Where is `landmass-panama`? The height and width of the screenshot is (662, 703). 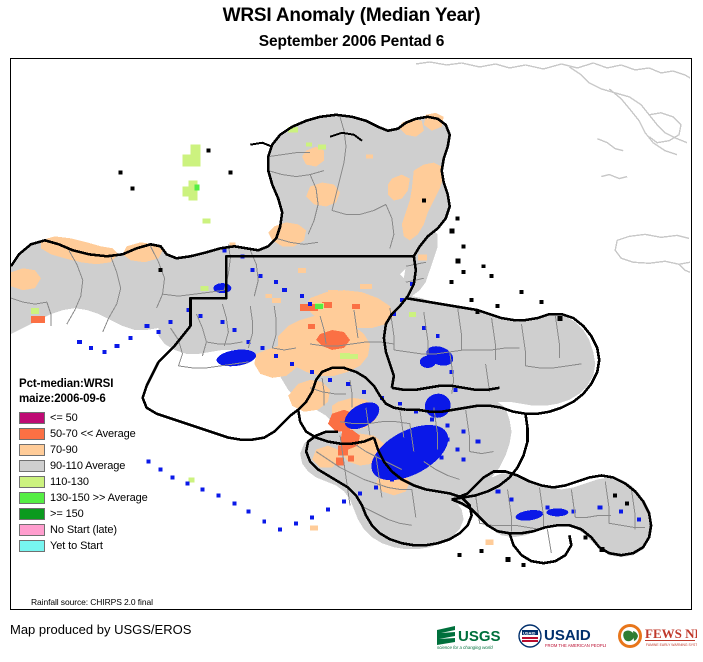 landmass-panama is located at coordinates (548, 515).